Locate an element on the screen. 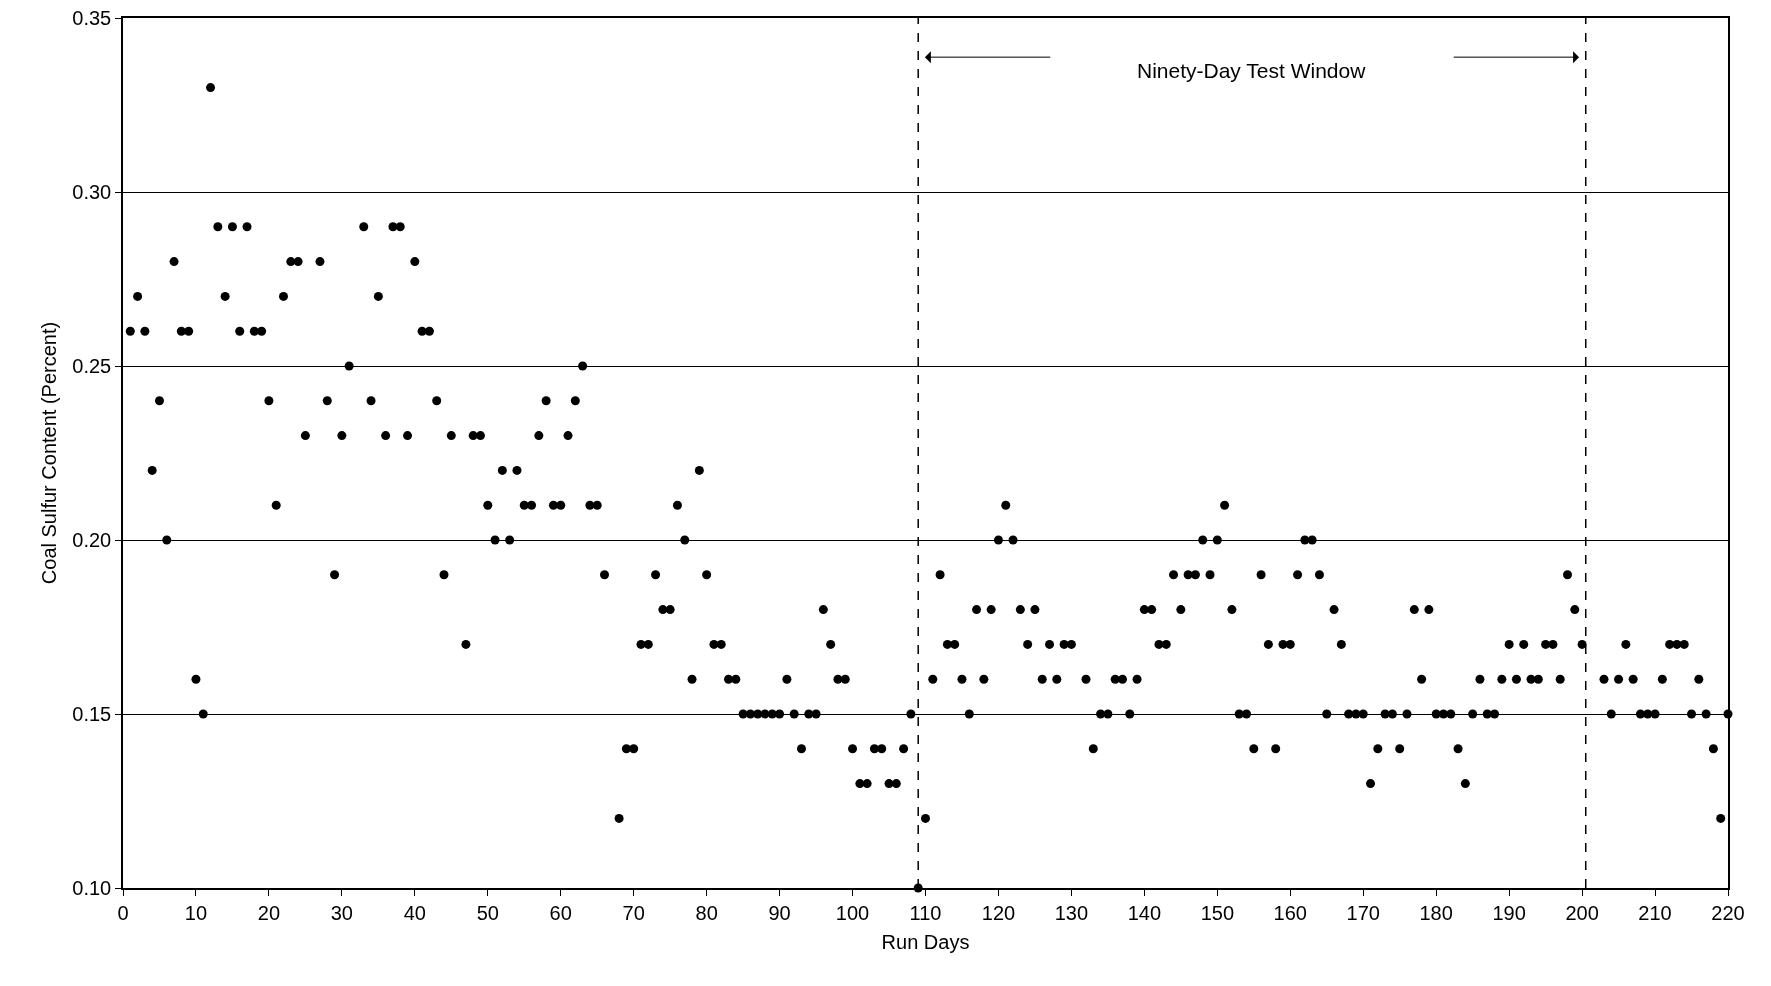 Image resolution: width=1771 pixels, height=986 pixels. x-tick-label: 10 is located at coordinates (196, 912).